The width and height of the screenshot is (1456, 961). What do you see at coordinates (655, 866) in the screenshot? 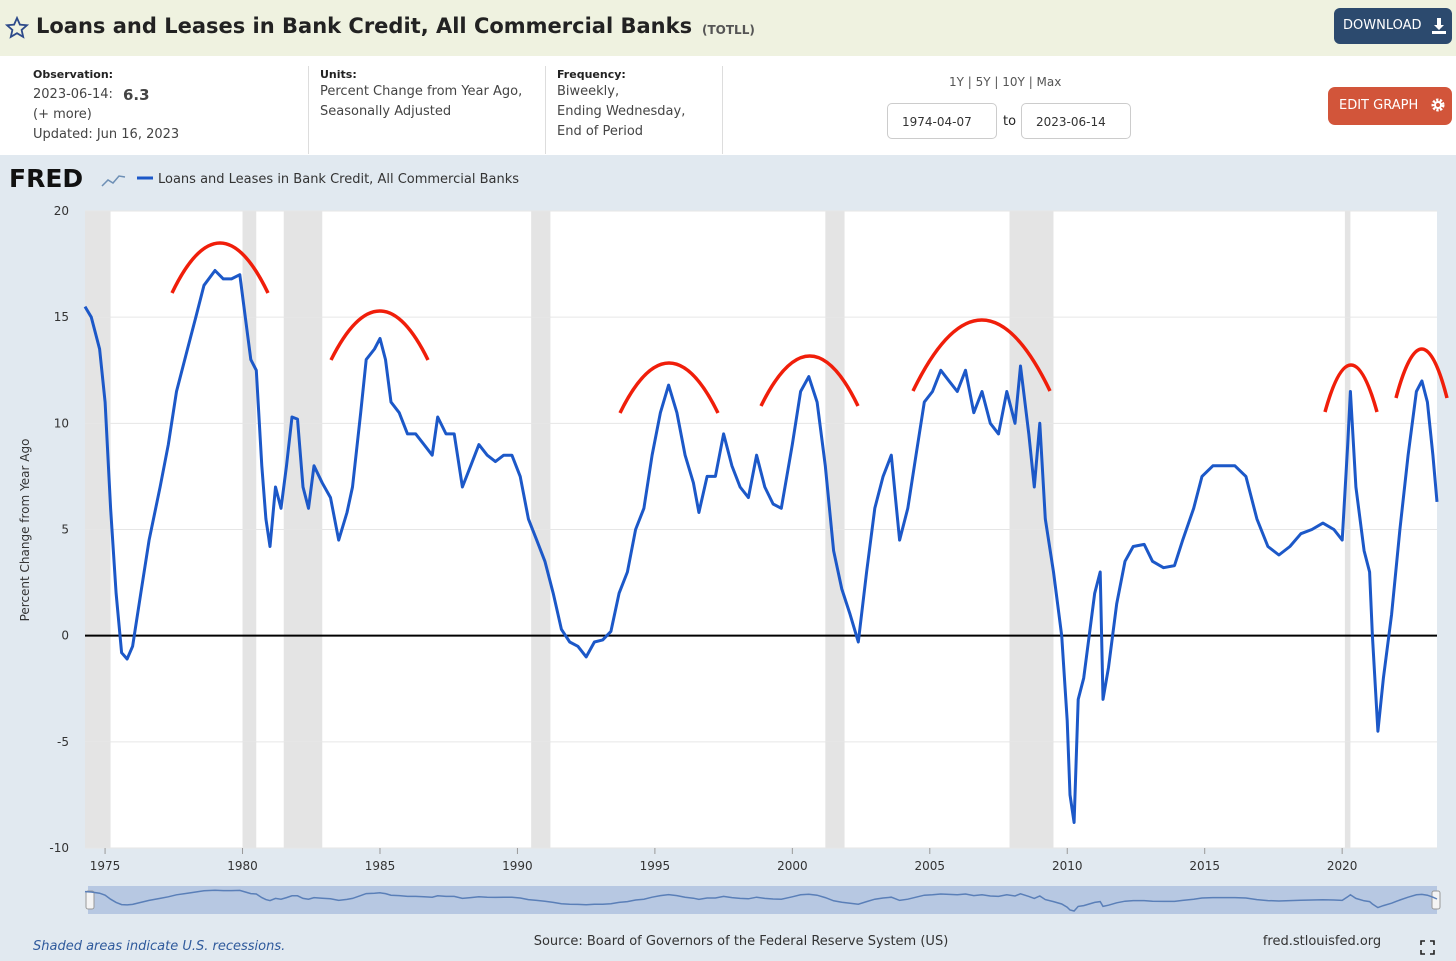
I see `x-tick-label: 1995` at bounding box center [655, 866].